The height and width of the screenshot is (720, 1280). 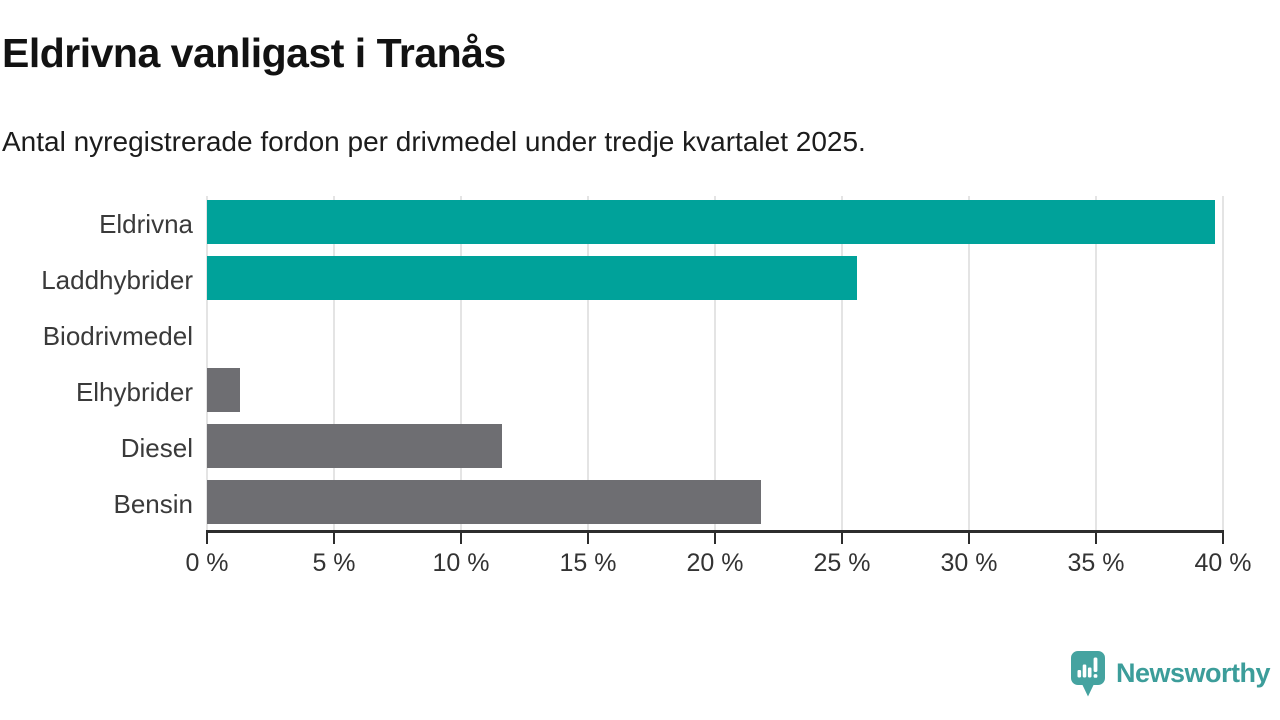 I want to click on category-label: Biodrivmedel, so click(x=117, y=336).